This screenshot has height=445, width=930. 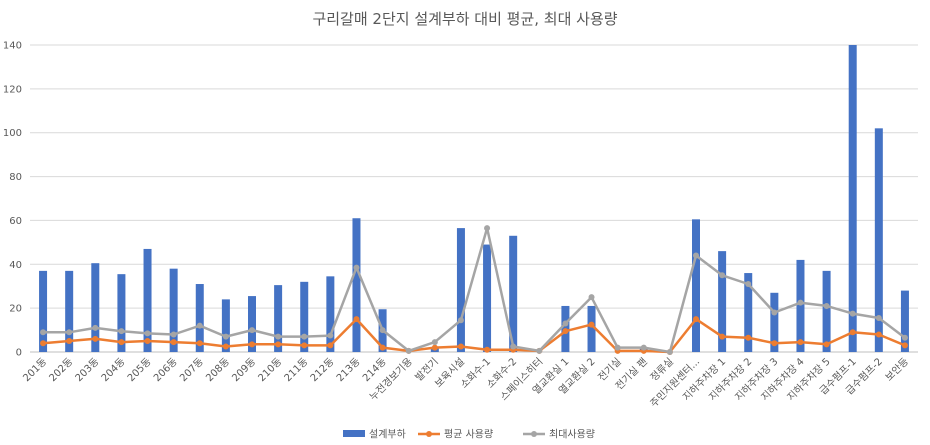 I want to click on y-tick-label: 100, so click(x=12, y=133).